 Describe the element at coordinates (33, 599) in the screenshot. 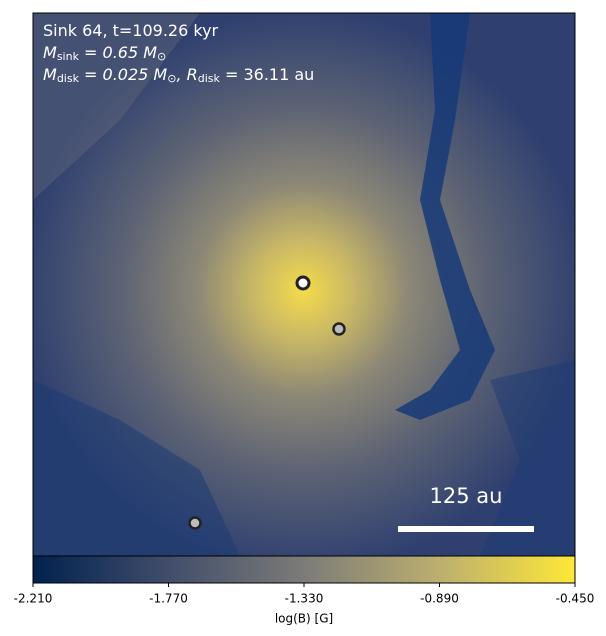

I see `tick-label: -2.210` at that location.